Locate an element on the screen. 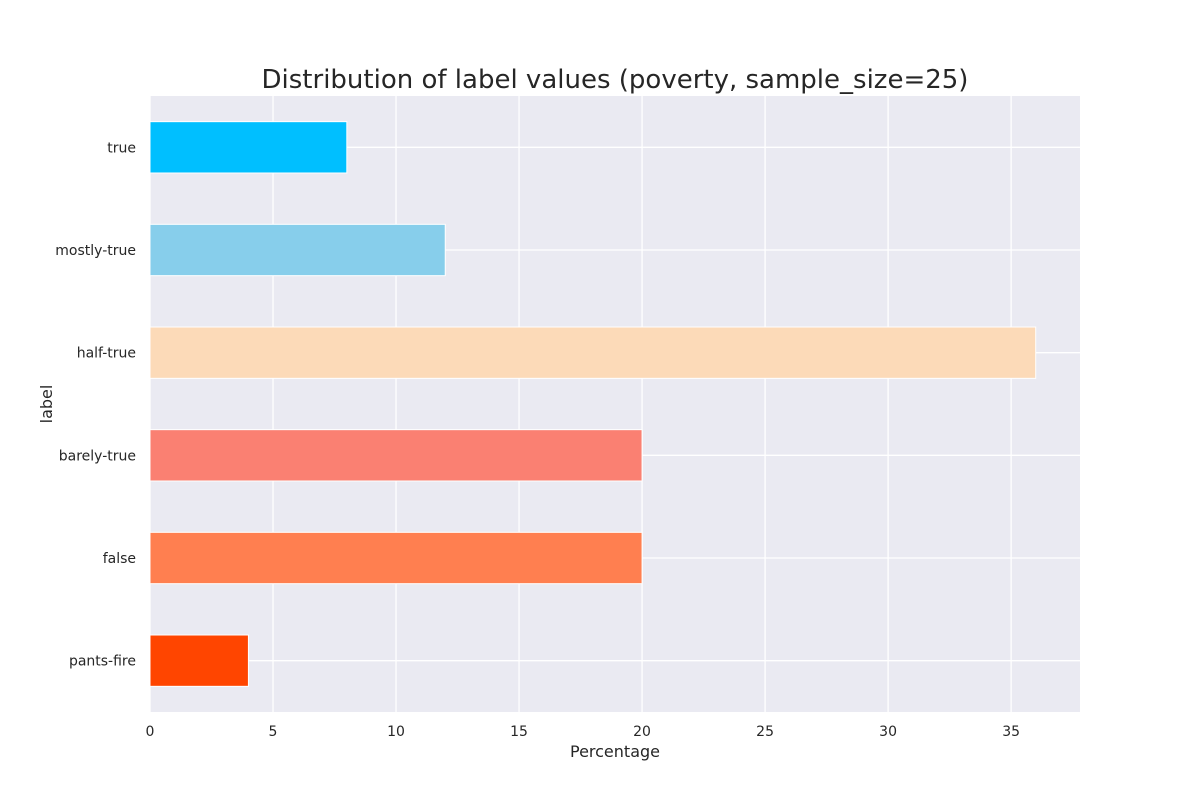 This screenshot has height=800, width=1200. bar-false is located at coordinates (396, 558).